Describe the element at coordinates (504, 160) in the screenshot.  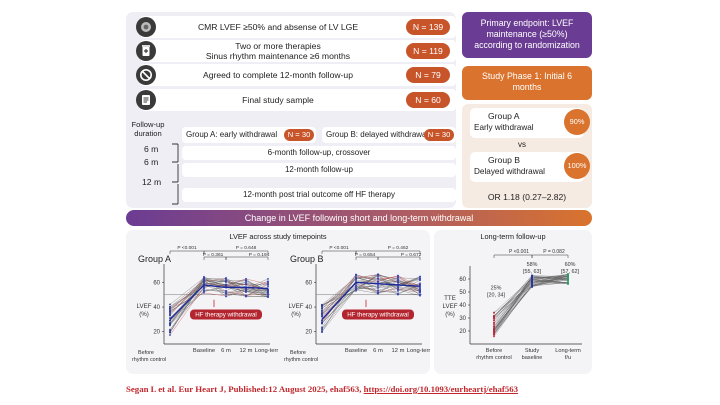
I see `result-b-title: Group B` at that location.